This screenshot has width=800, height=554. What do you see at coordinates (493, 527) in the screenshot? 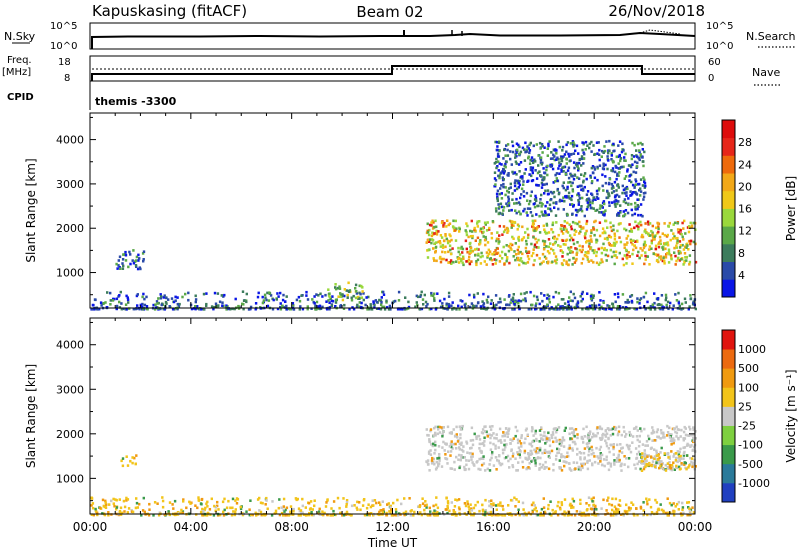
I see `x-tick-label: 16:00` at bounding box center [493, 527].